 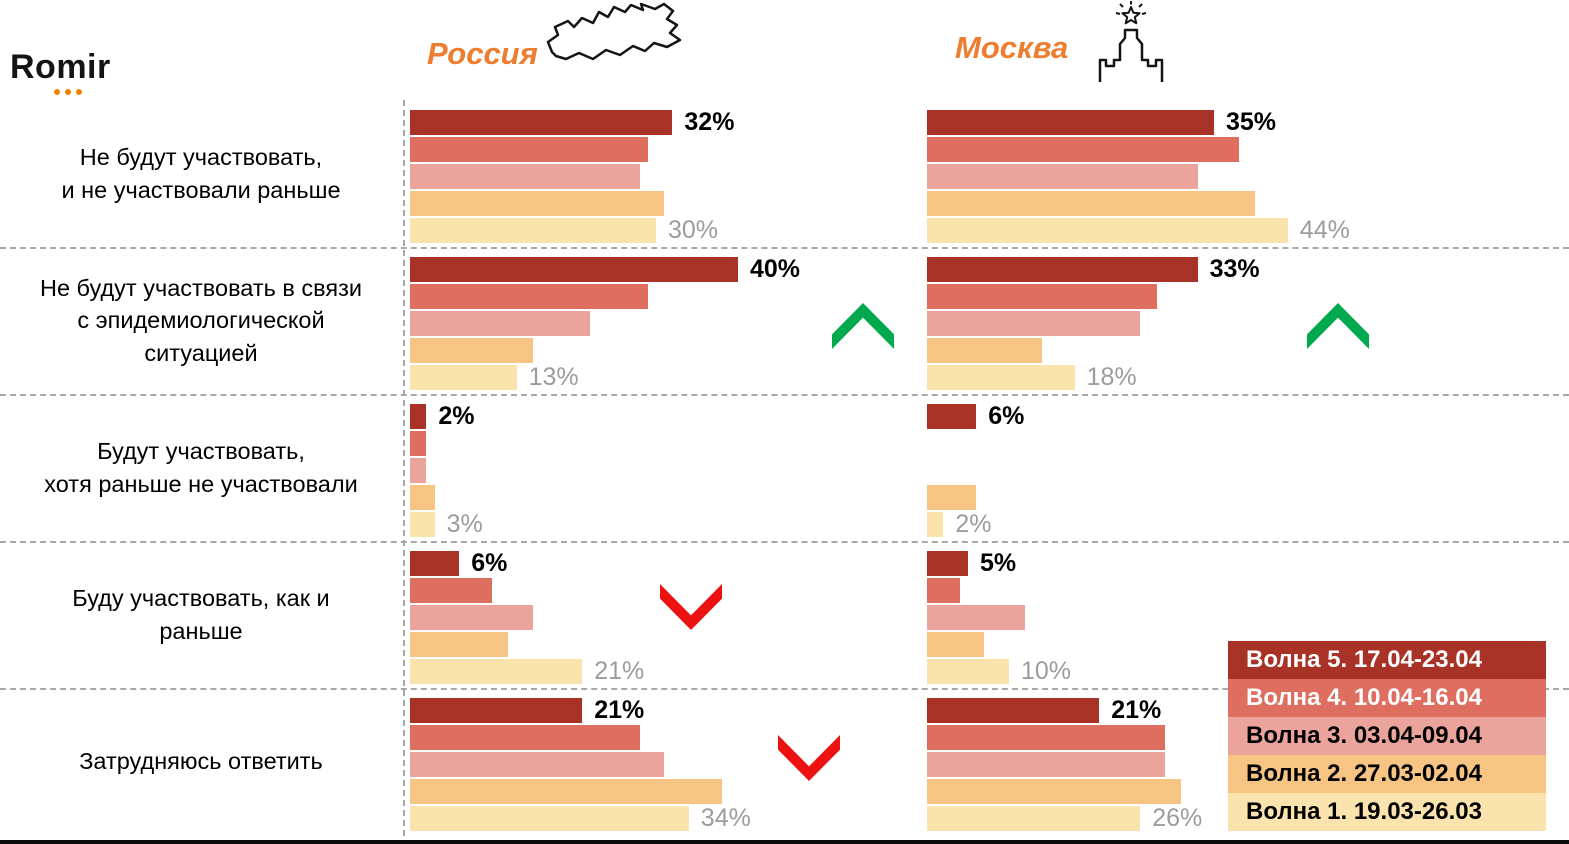 I want to click on bar-line: 33%, so click(x=1185, y=269).